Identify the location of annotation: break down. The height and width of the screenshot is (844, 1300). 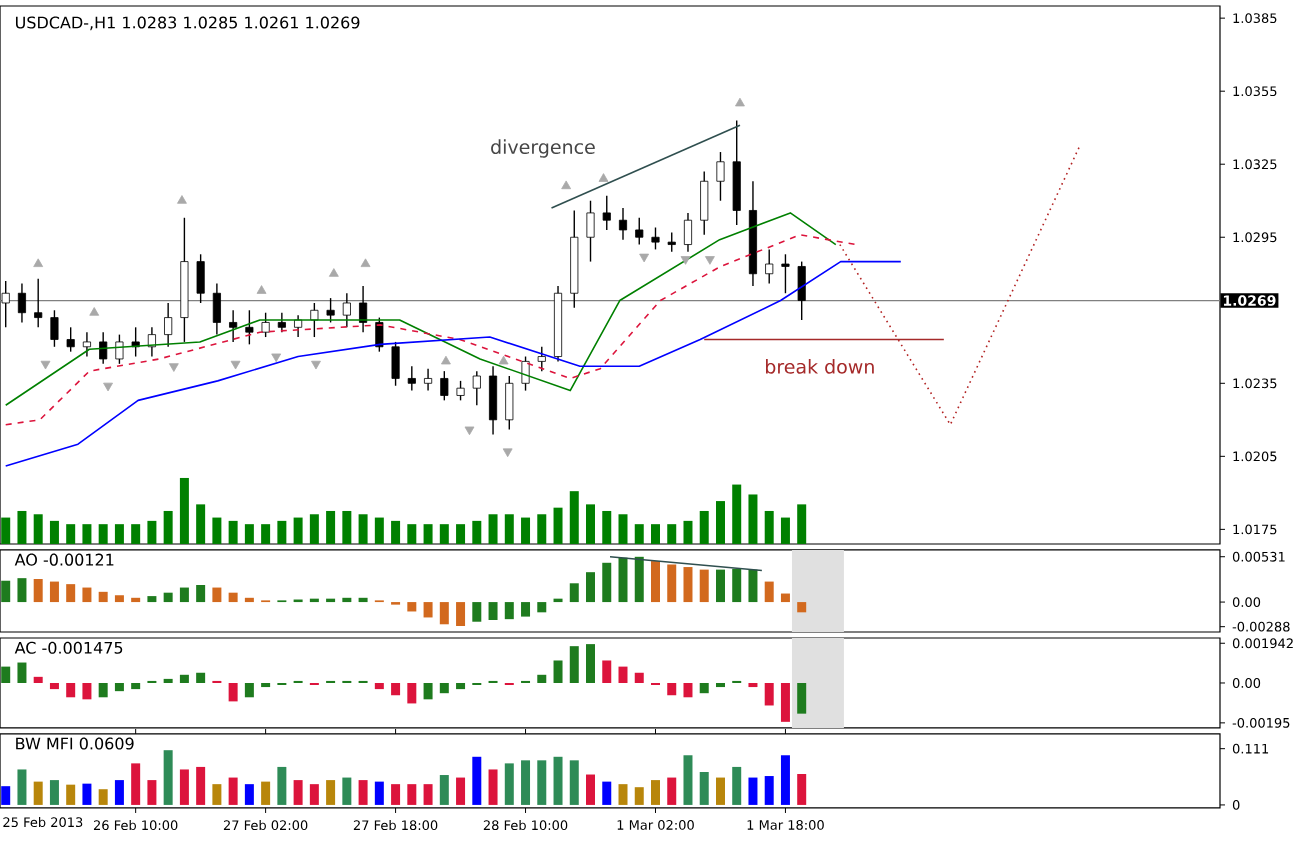
(820, 366).